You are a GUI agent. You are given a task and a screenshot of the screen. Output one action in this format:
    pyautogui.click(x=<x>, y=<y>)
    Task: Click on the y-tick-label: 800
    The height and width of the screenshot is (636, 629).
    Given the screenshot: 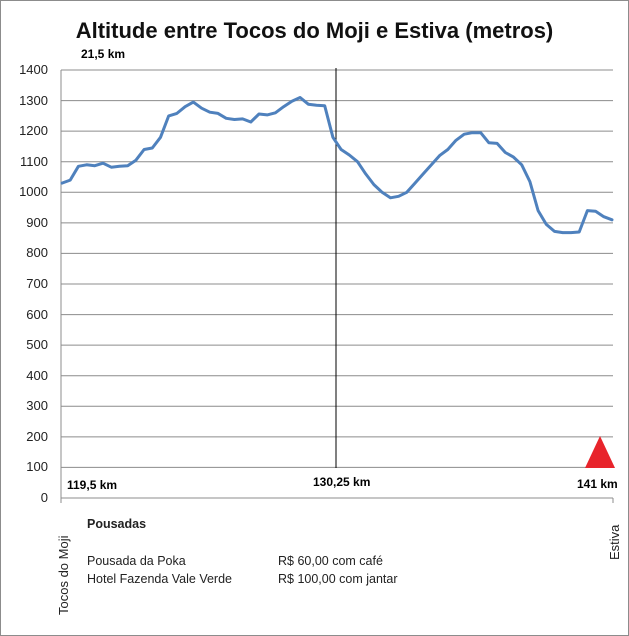 What is the action you would take?
    pyautogui.click(x=37, y=253)
    